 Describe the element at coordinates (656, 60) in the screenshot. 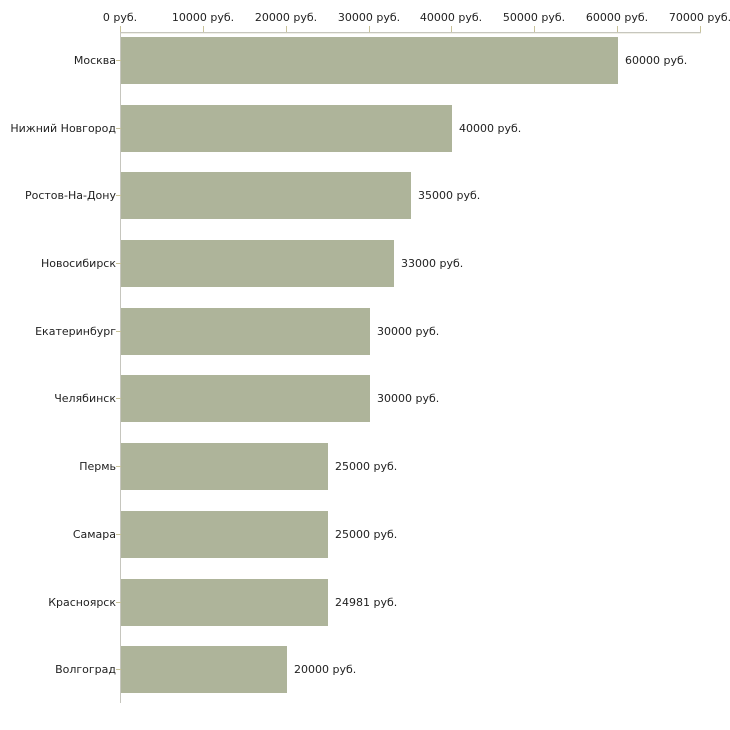

I see `bar-value-label: 60000 руб.` at that location.